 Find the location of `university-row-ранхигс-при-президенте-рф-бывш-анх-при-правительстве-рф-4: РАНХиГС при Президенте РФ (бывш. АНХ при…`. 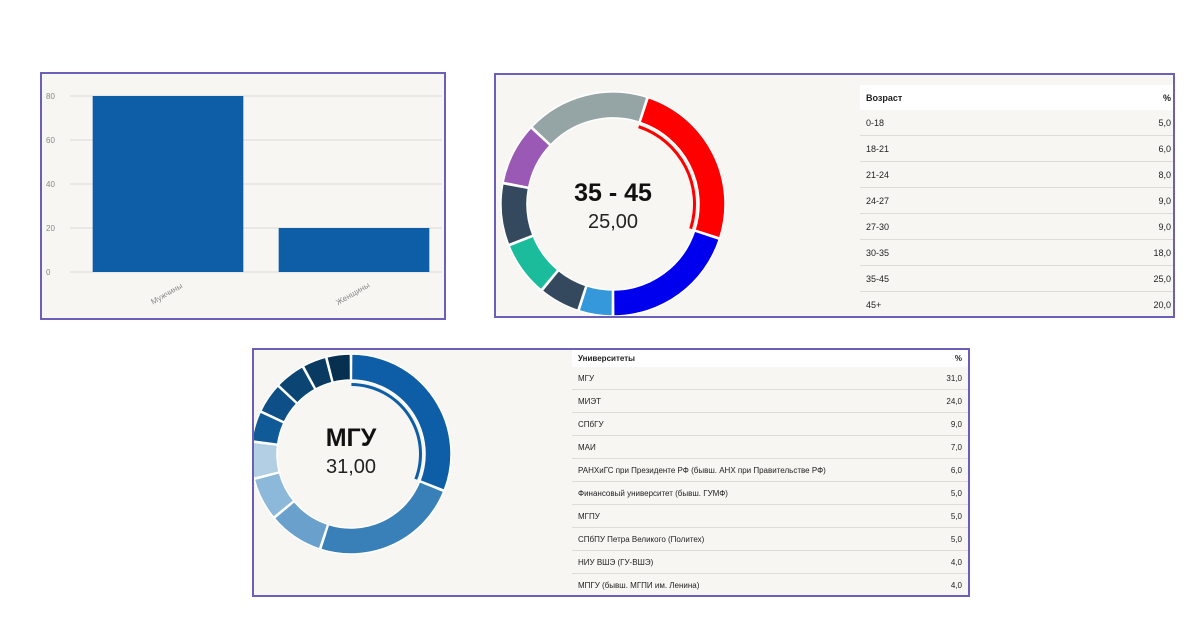

university-row-ранхигс-при-президенте-рф-бывш-анх-при-правительстве-рф-4: РАНХиГС при Президенте РФ (бывш. АНХ при… is located at coordinates (770, 470).